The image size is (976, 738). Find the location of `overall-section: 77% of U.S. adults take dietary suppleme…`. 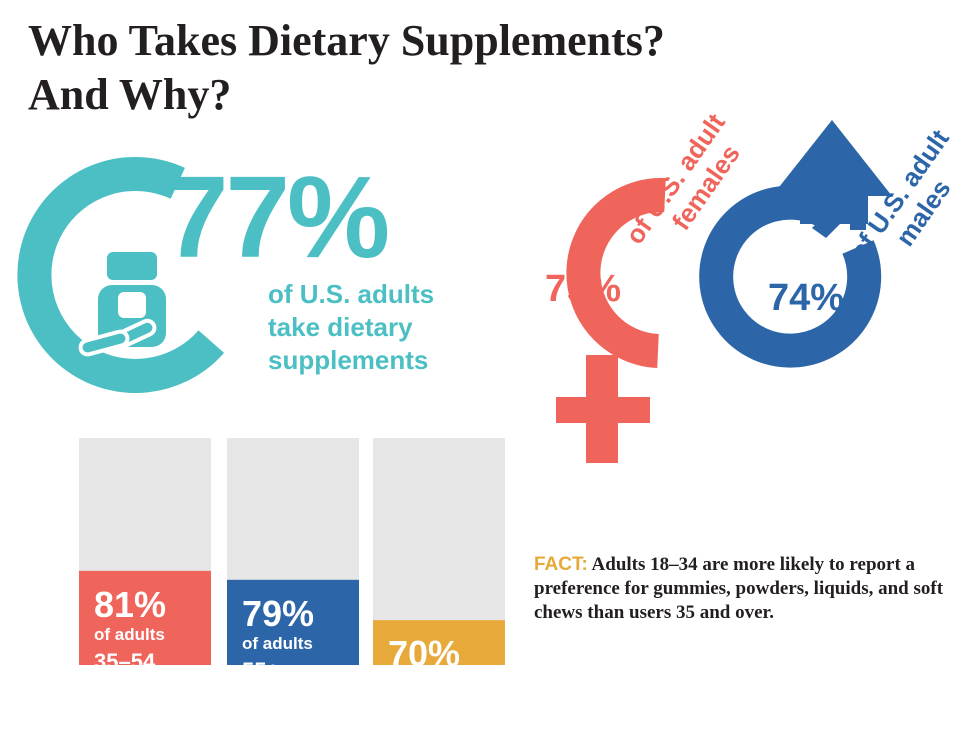

overall-section: 77% of U.S. adults take dietary suppleme… is located at coordinates (225, 272).